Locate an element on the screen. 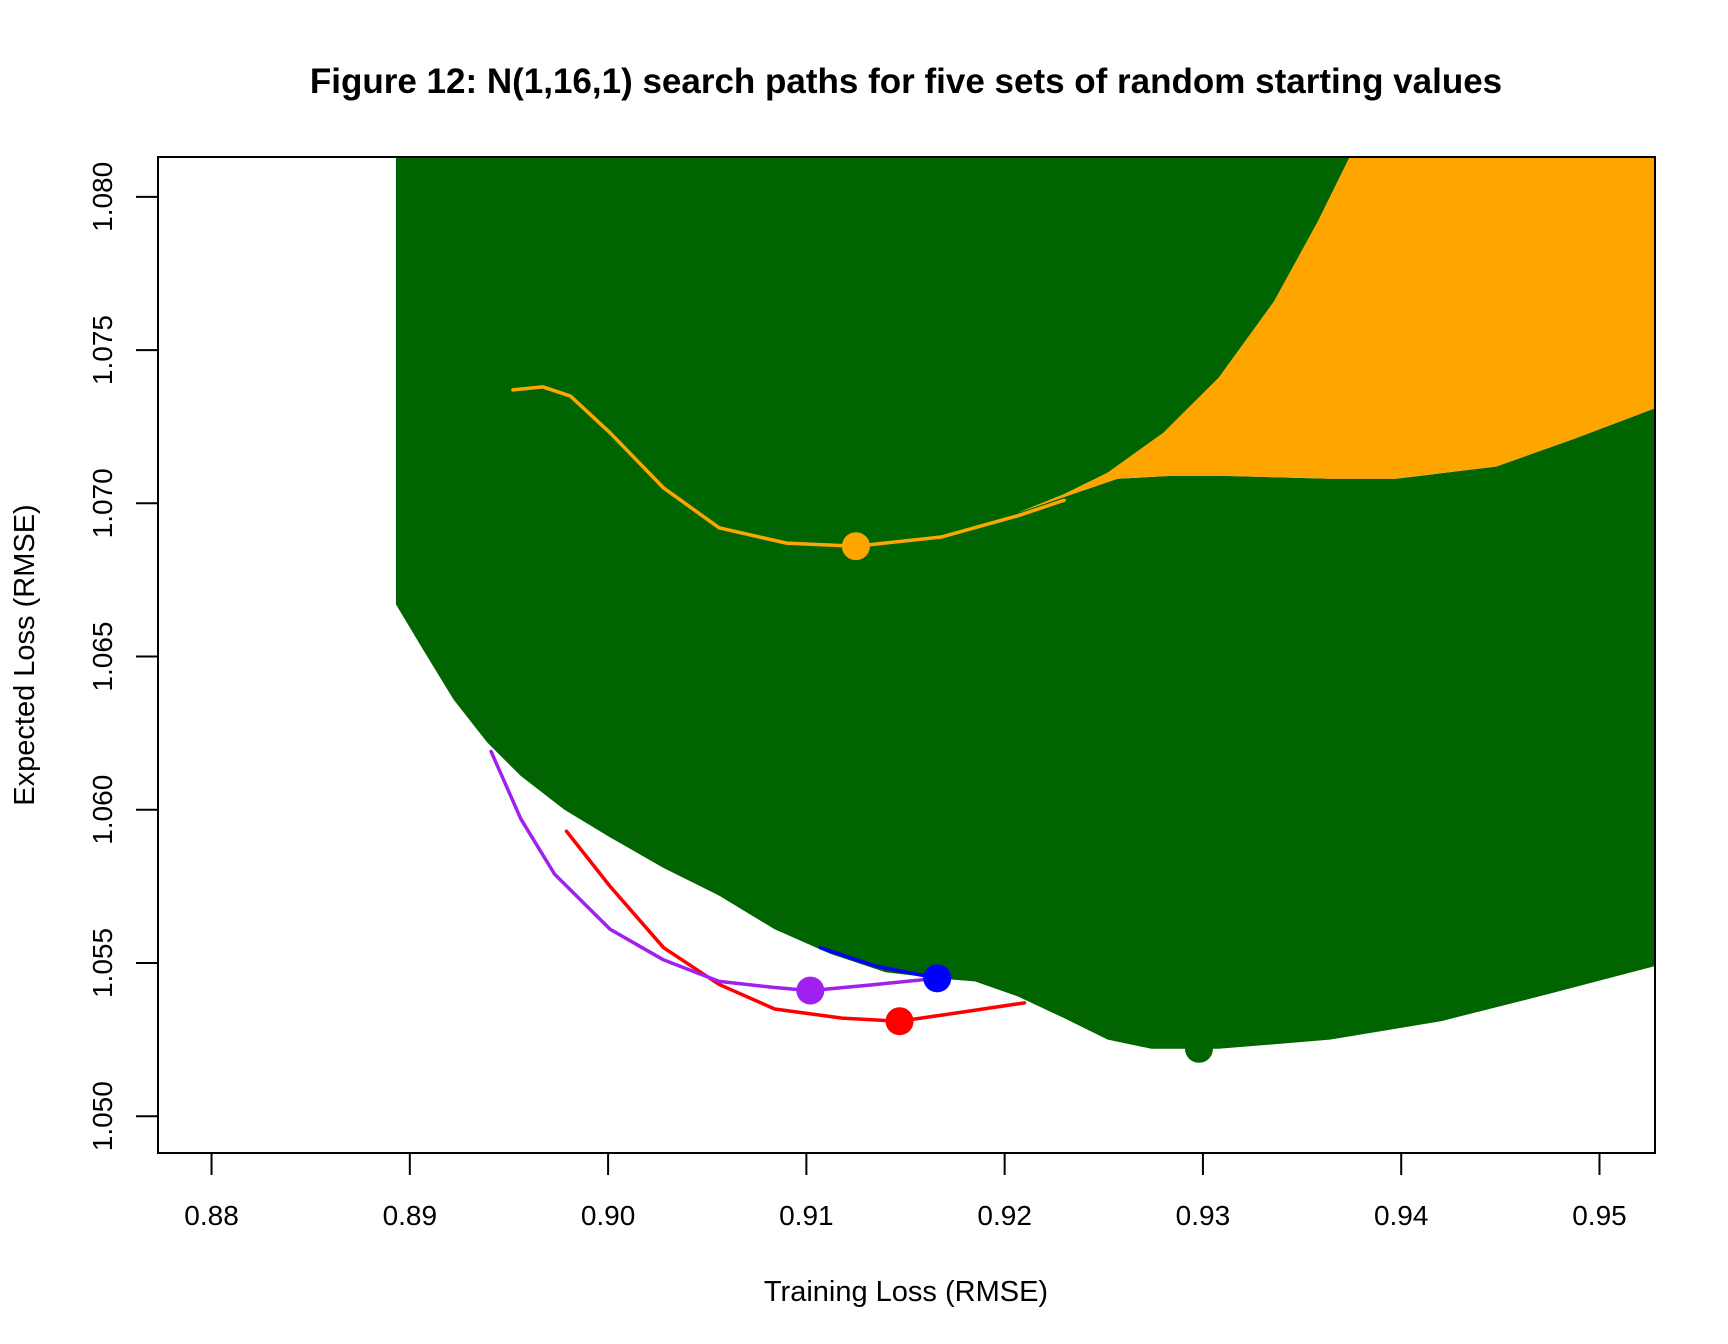 The image size is (1728, 1344). x-tick-label: 0.94 is located at coordinates (1401, 1215).